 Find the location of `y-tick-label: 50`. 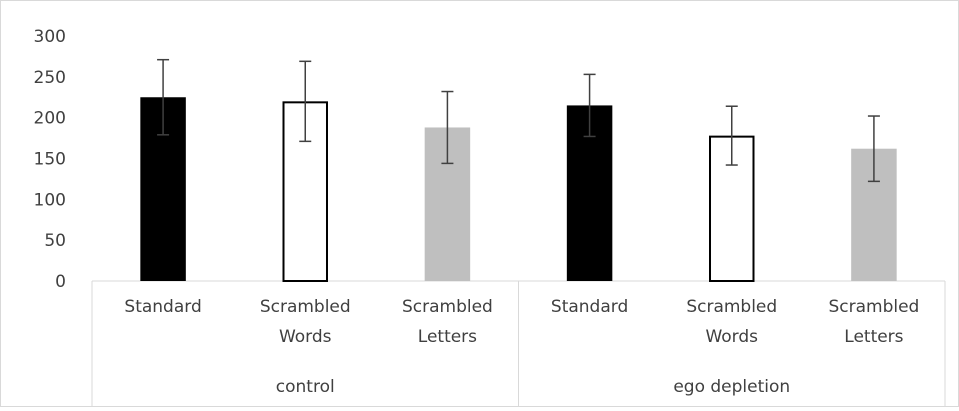

y-tick-label: 50 is located at coordinates (55, 241).